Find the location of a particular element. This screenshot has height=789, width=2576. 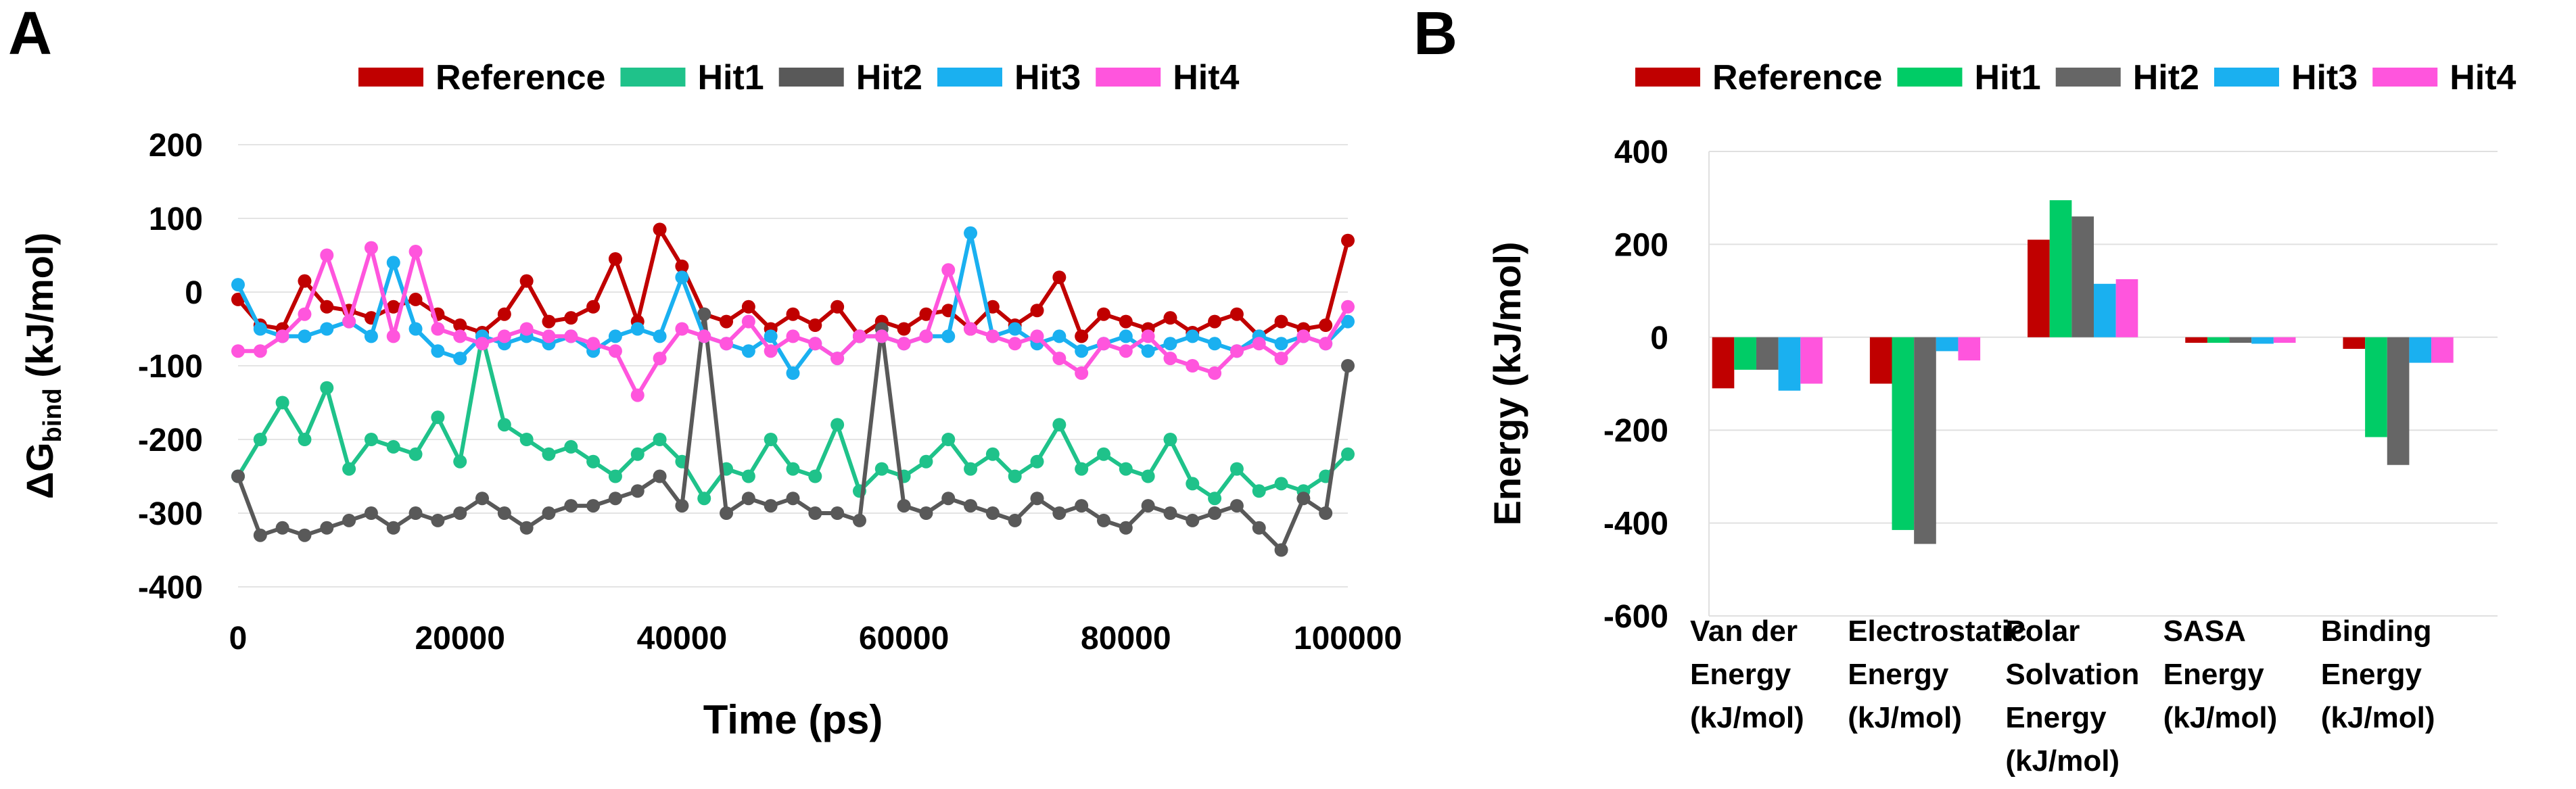

x-tick-label: 100000 is located at coordinates (1348, 639).